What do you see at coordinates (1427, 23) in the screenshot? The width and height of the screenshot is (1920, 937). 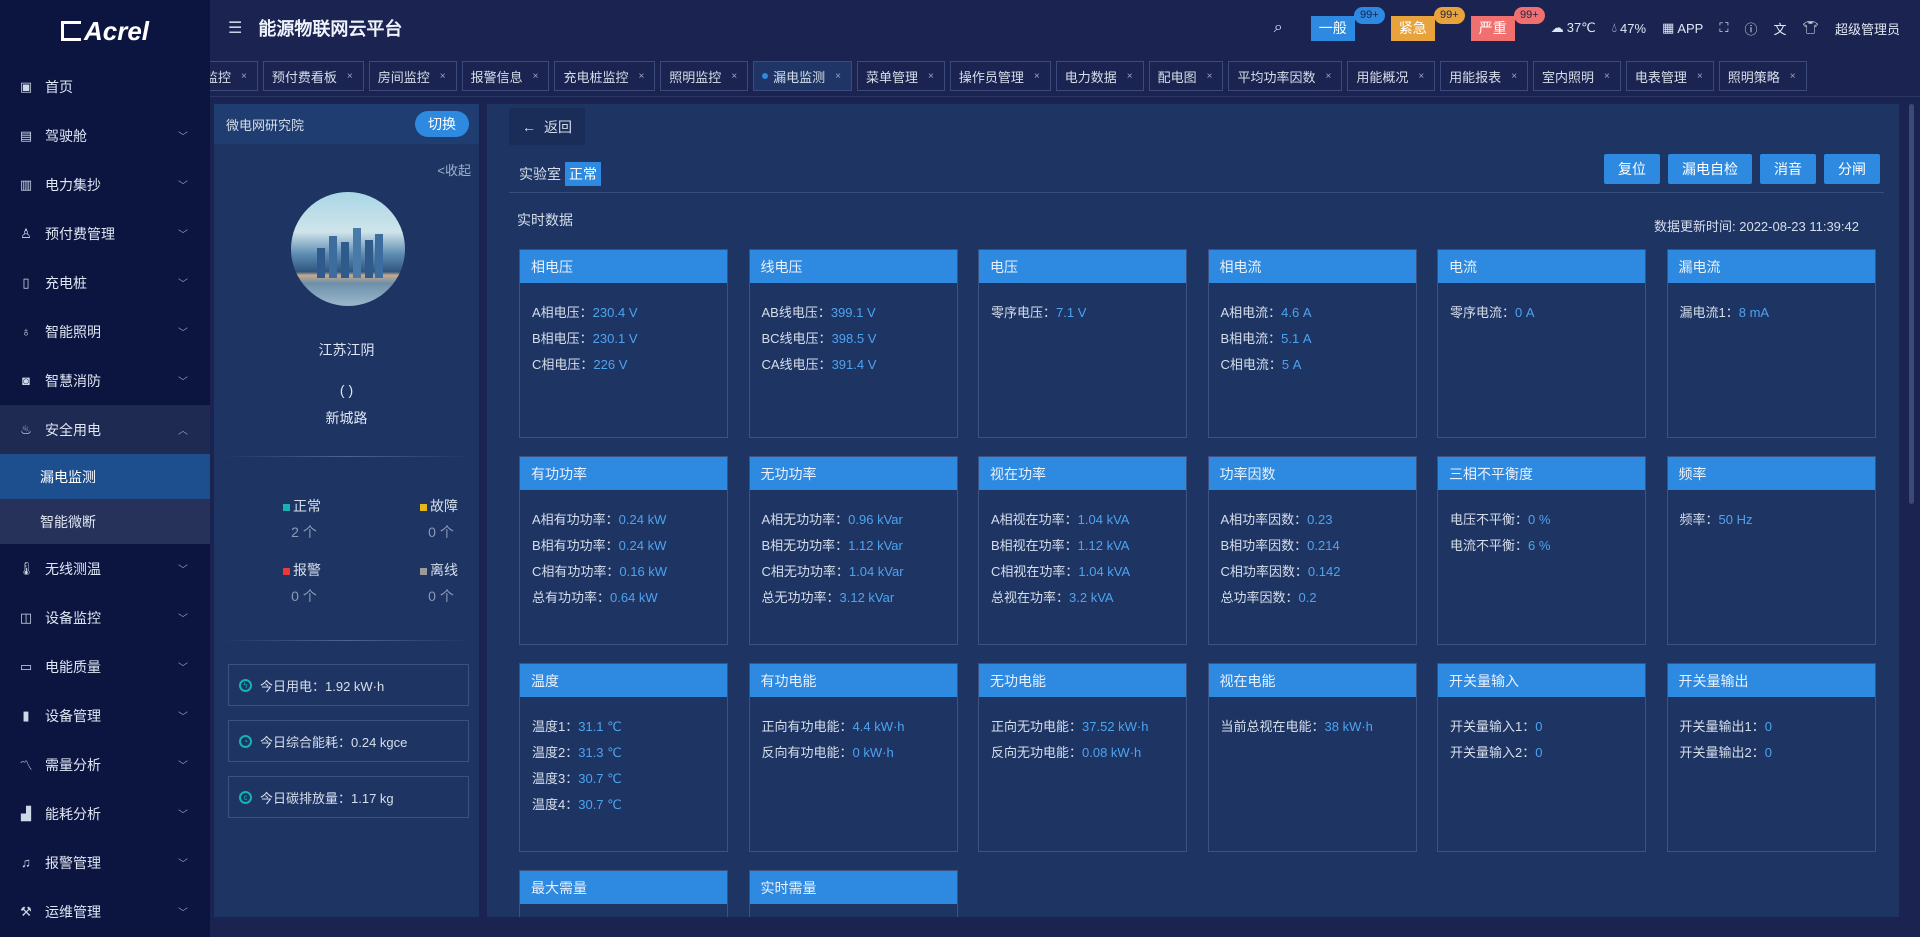 I see `alarm-level-button: 紧急 99+` at bounding box center [1427, 23].